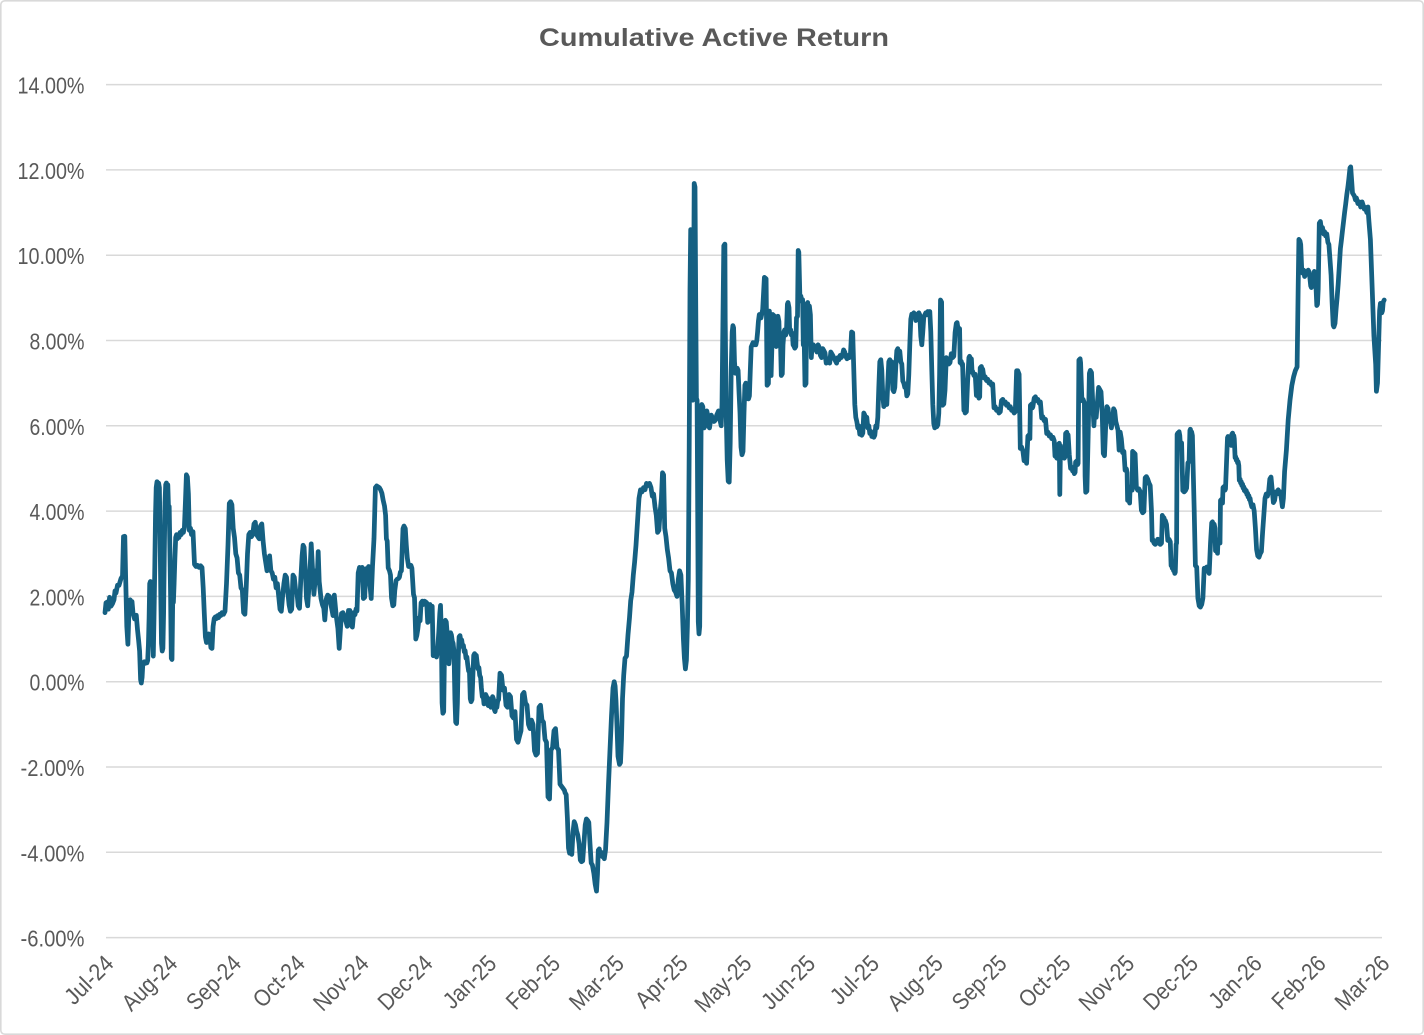 The width and height of the screenshot is (1424, 1035). Describe the element at coordinates (57, 427) in the screenshot. I see `svg-text: 6.00%` at that location.